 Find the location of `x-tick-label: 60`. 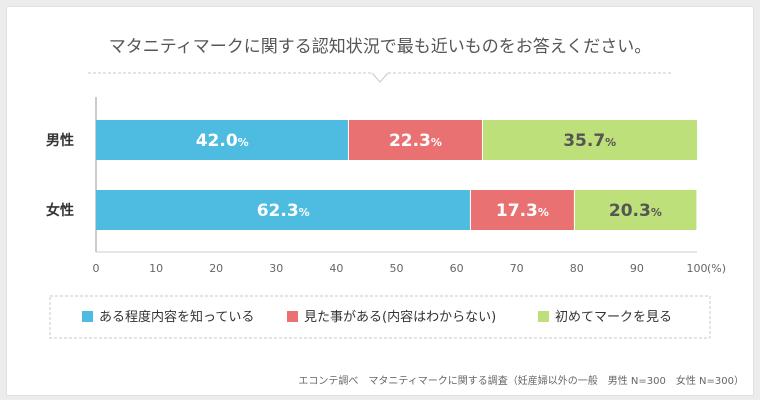

x-tick-label: 60 is located at coordinates (457, 268).